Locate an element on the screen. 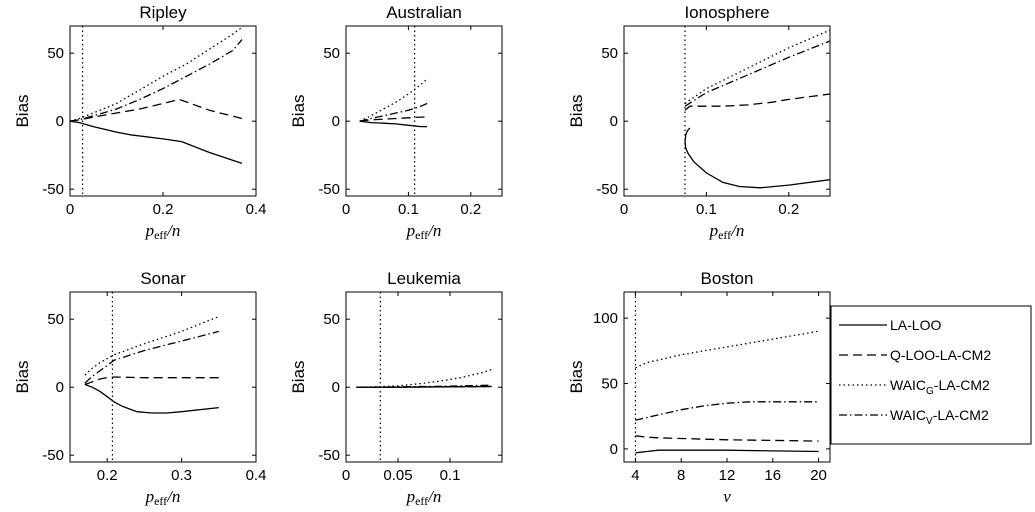 The width and height of the screenshot is (1035, 512). x-axis-label: ν is located at coordinates (727, 496).